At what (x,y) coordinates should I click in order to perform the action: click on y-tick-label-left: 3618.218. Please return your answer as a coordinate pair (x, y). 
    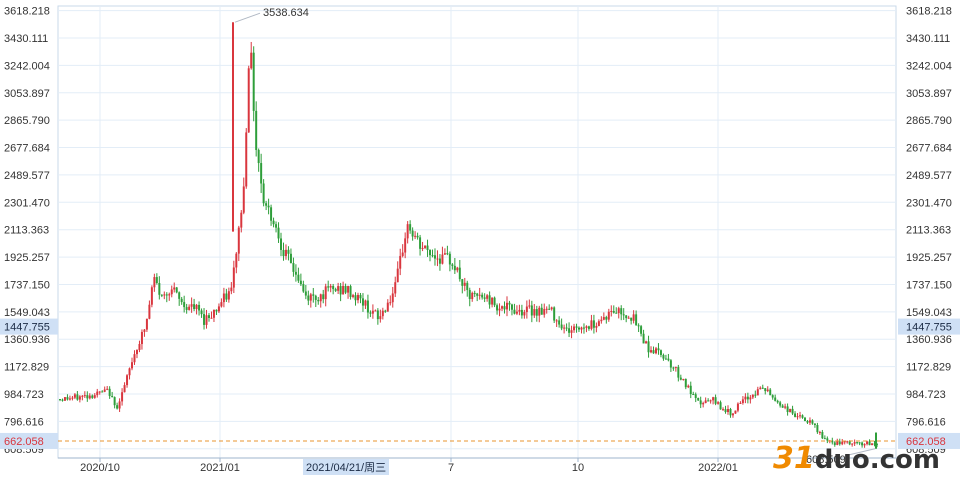
    Looking at the image, I should click on (27, 12).